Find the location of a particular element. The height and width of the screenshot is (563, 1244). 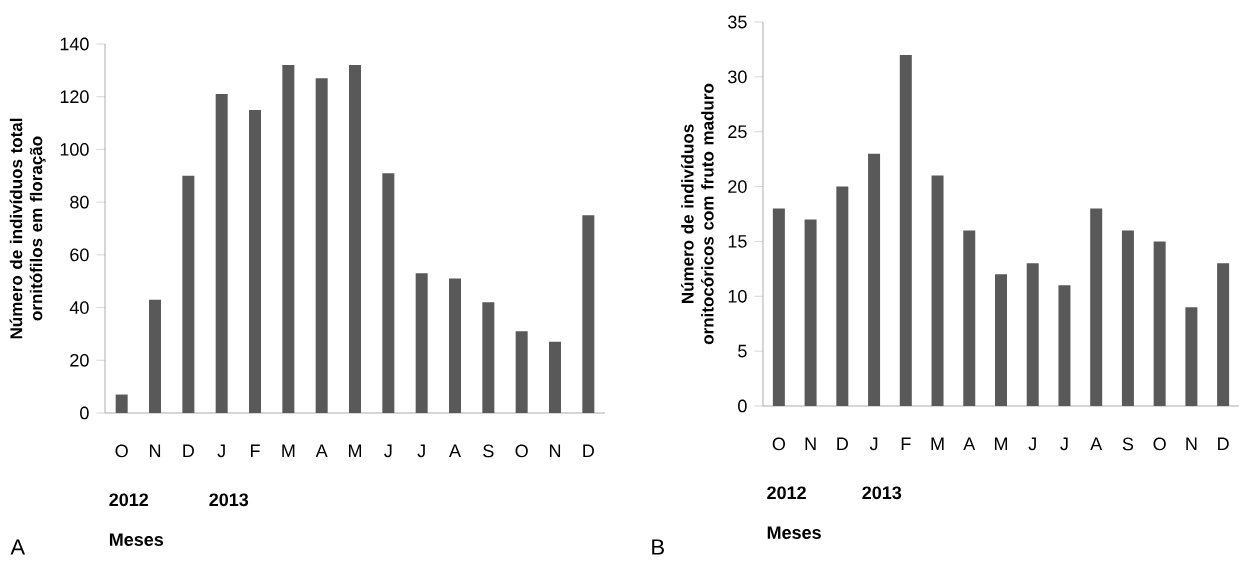

y-tick-label: 60 is located at coordinates (79, 255).